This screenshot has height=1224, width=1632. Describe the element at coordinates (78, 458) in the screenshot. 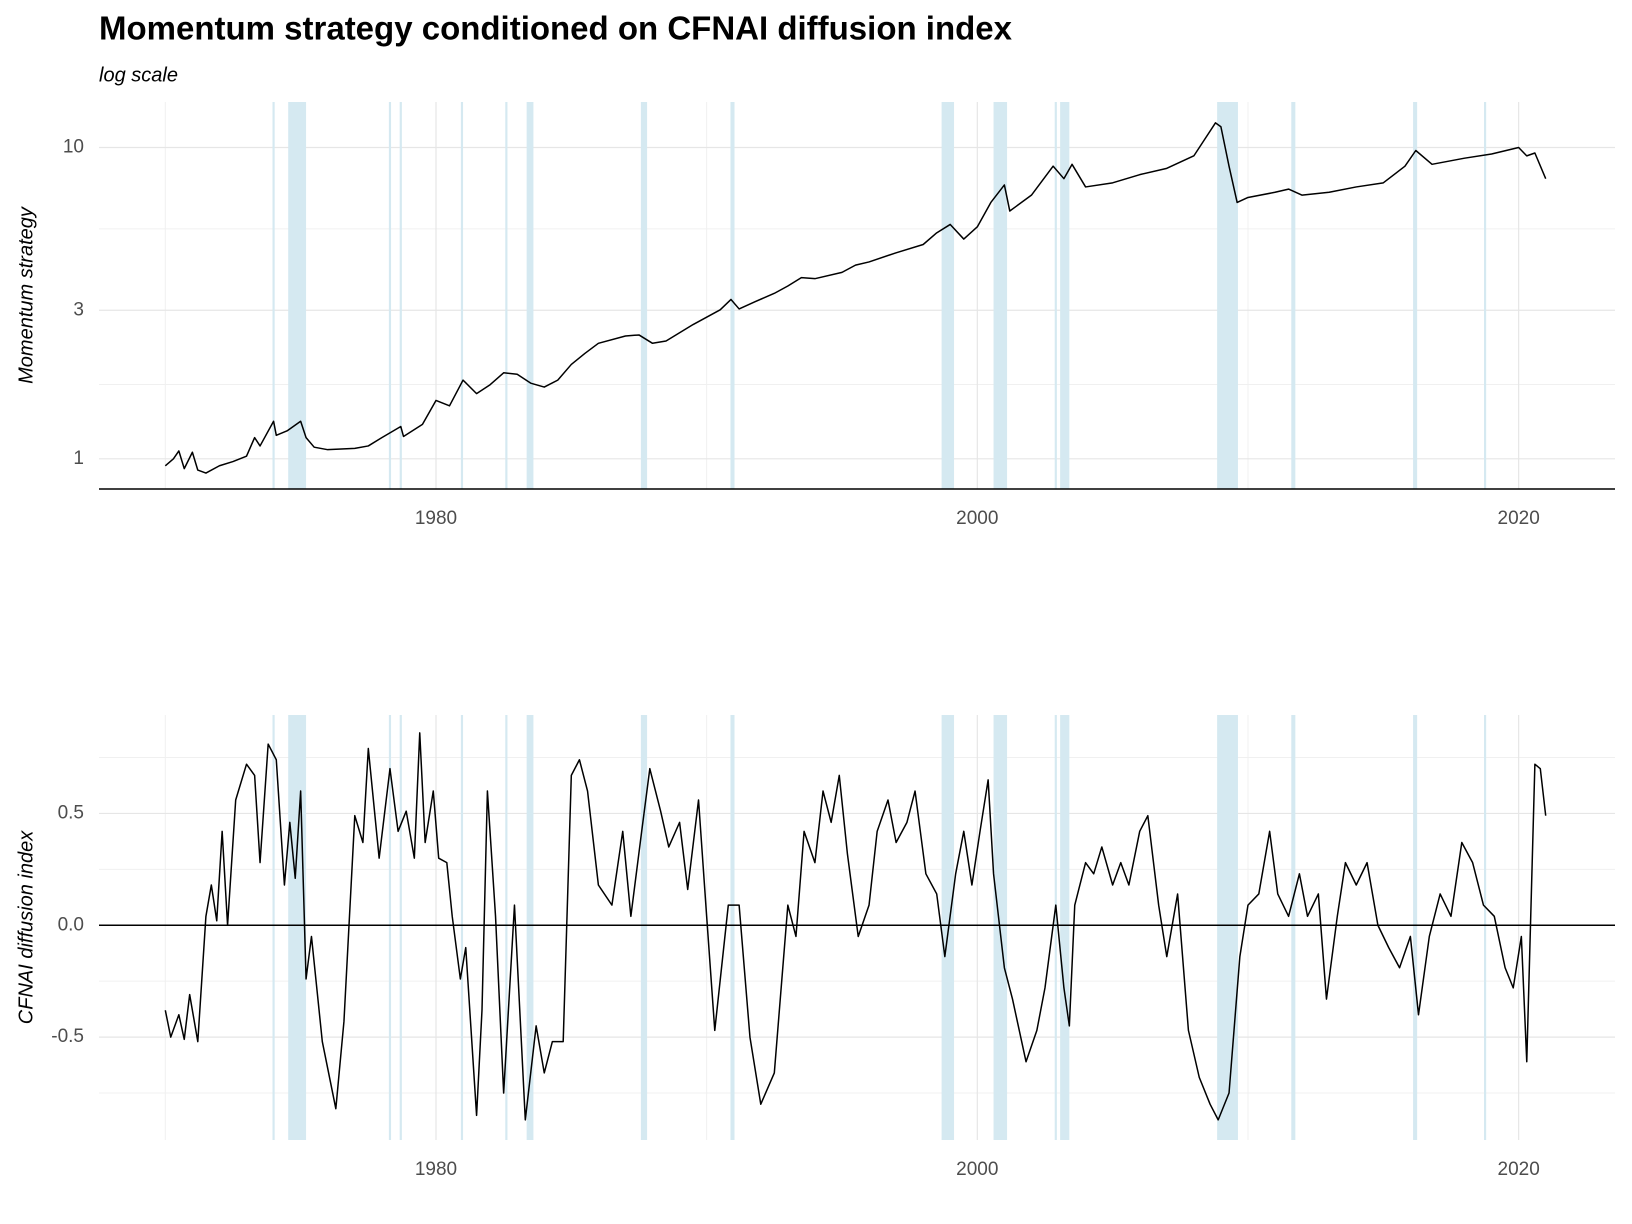

I see `y-tick-label: 1` at that location.